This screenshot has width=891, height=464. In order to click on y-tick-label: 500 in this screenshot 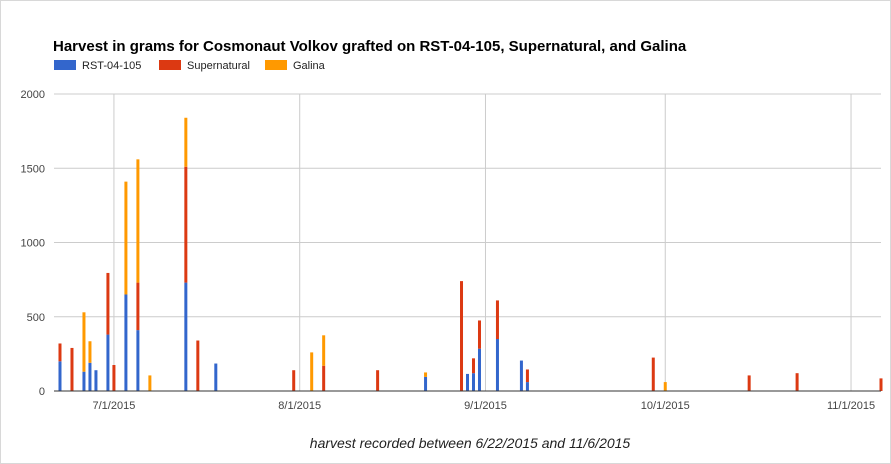, I will do `click(36, 318)`.